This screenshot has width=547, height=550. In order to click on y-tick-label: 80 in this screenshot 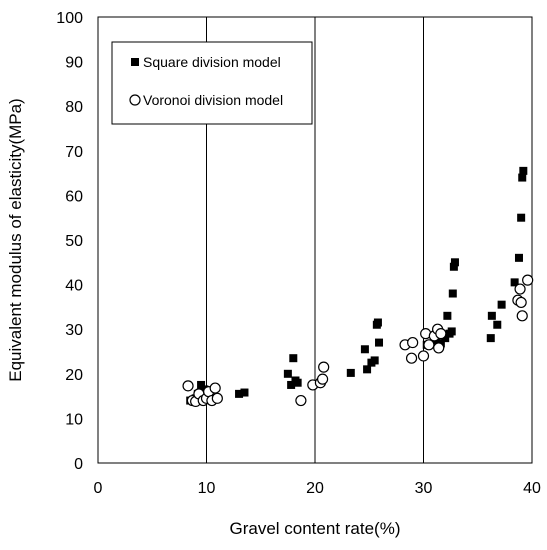, I will do `click(74, 107)`.